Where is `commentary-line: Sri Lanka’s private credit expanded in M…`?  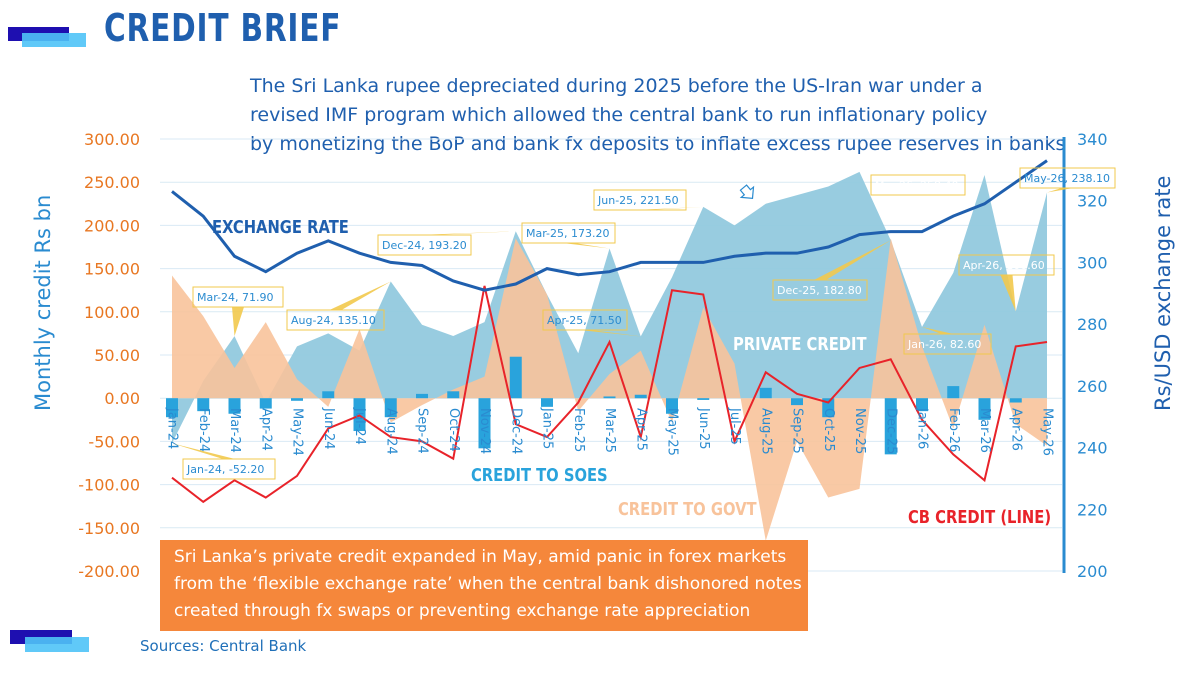
commentary-line: Sri Lanka’s private credit expanded in M… is located at coordinates (480, 557).